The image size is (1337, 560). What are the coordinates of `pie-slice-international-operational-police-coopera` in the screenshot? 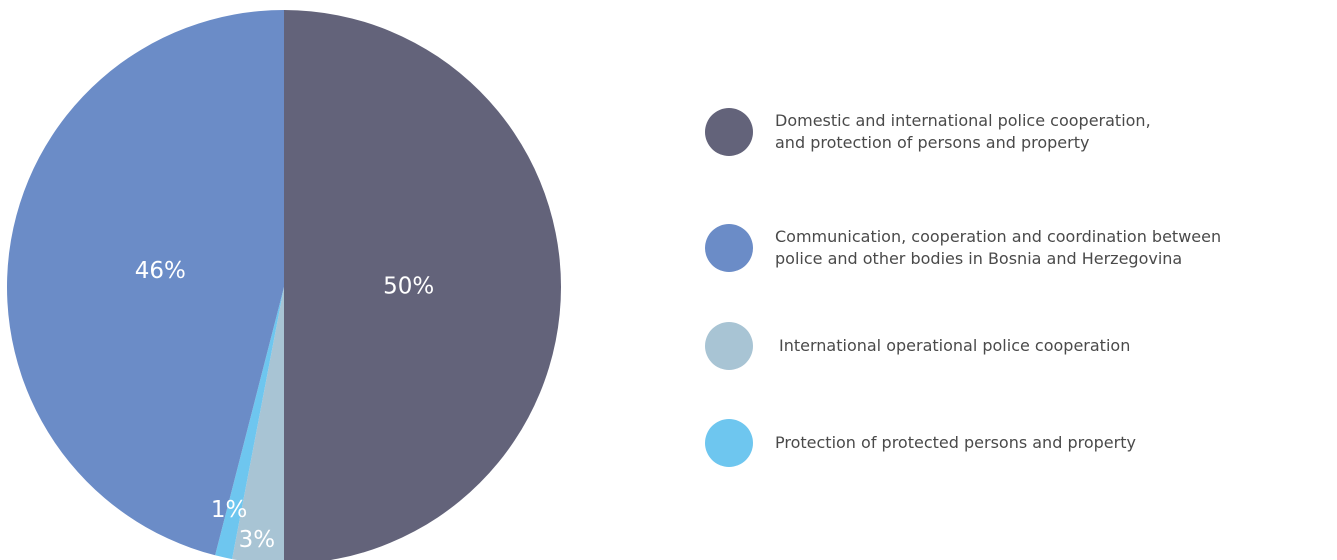 It's located at (258, 423).